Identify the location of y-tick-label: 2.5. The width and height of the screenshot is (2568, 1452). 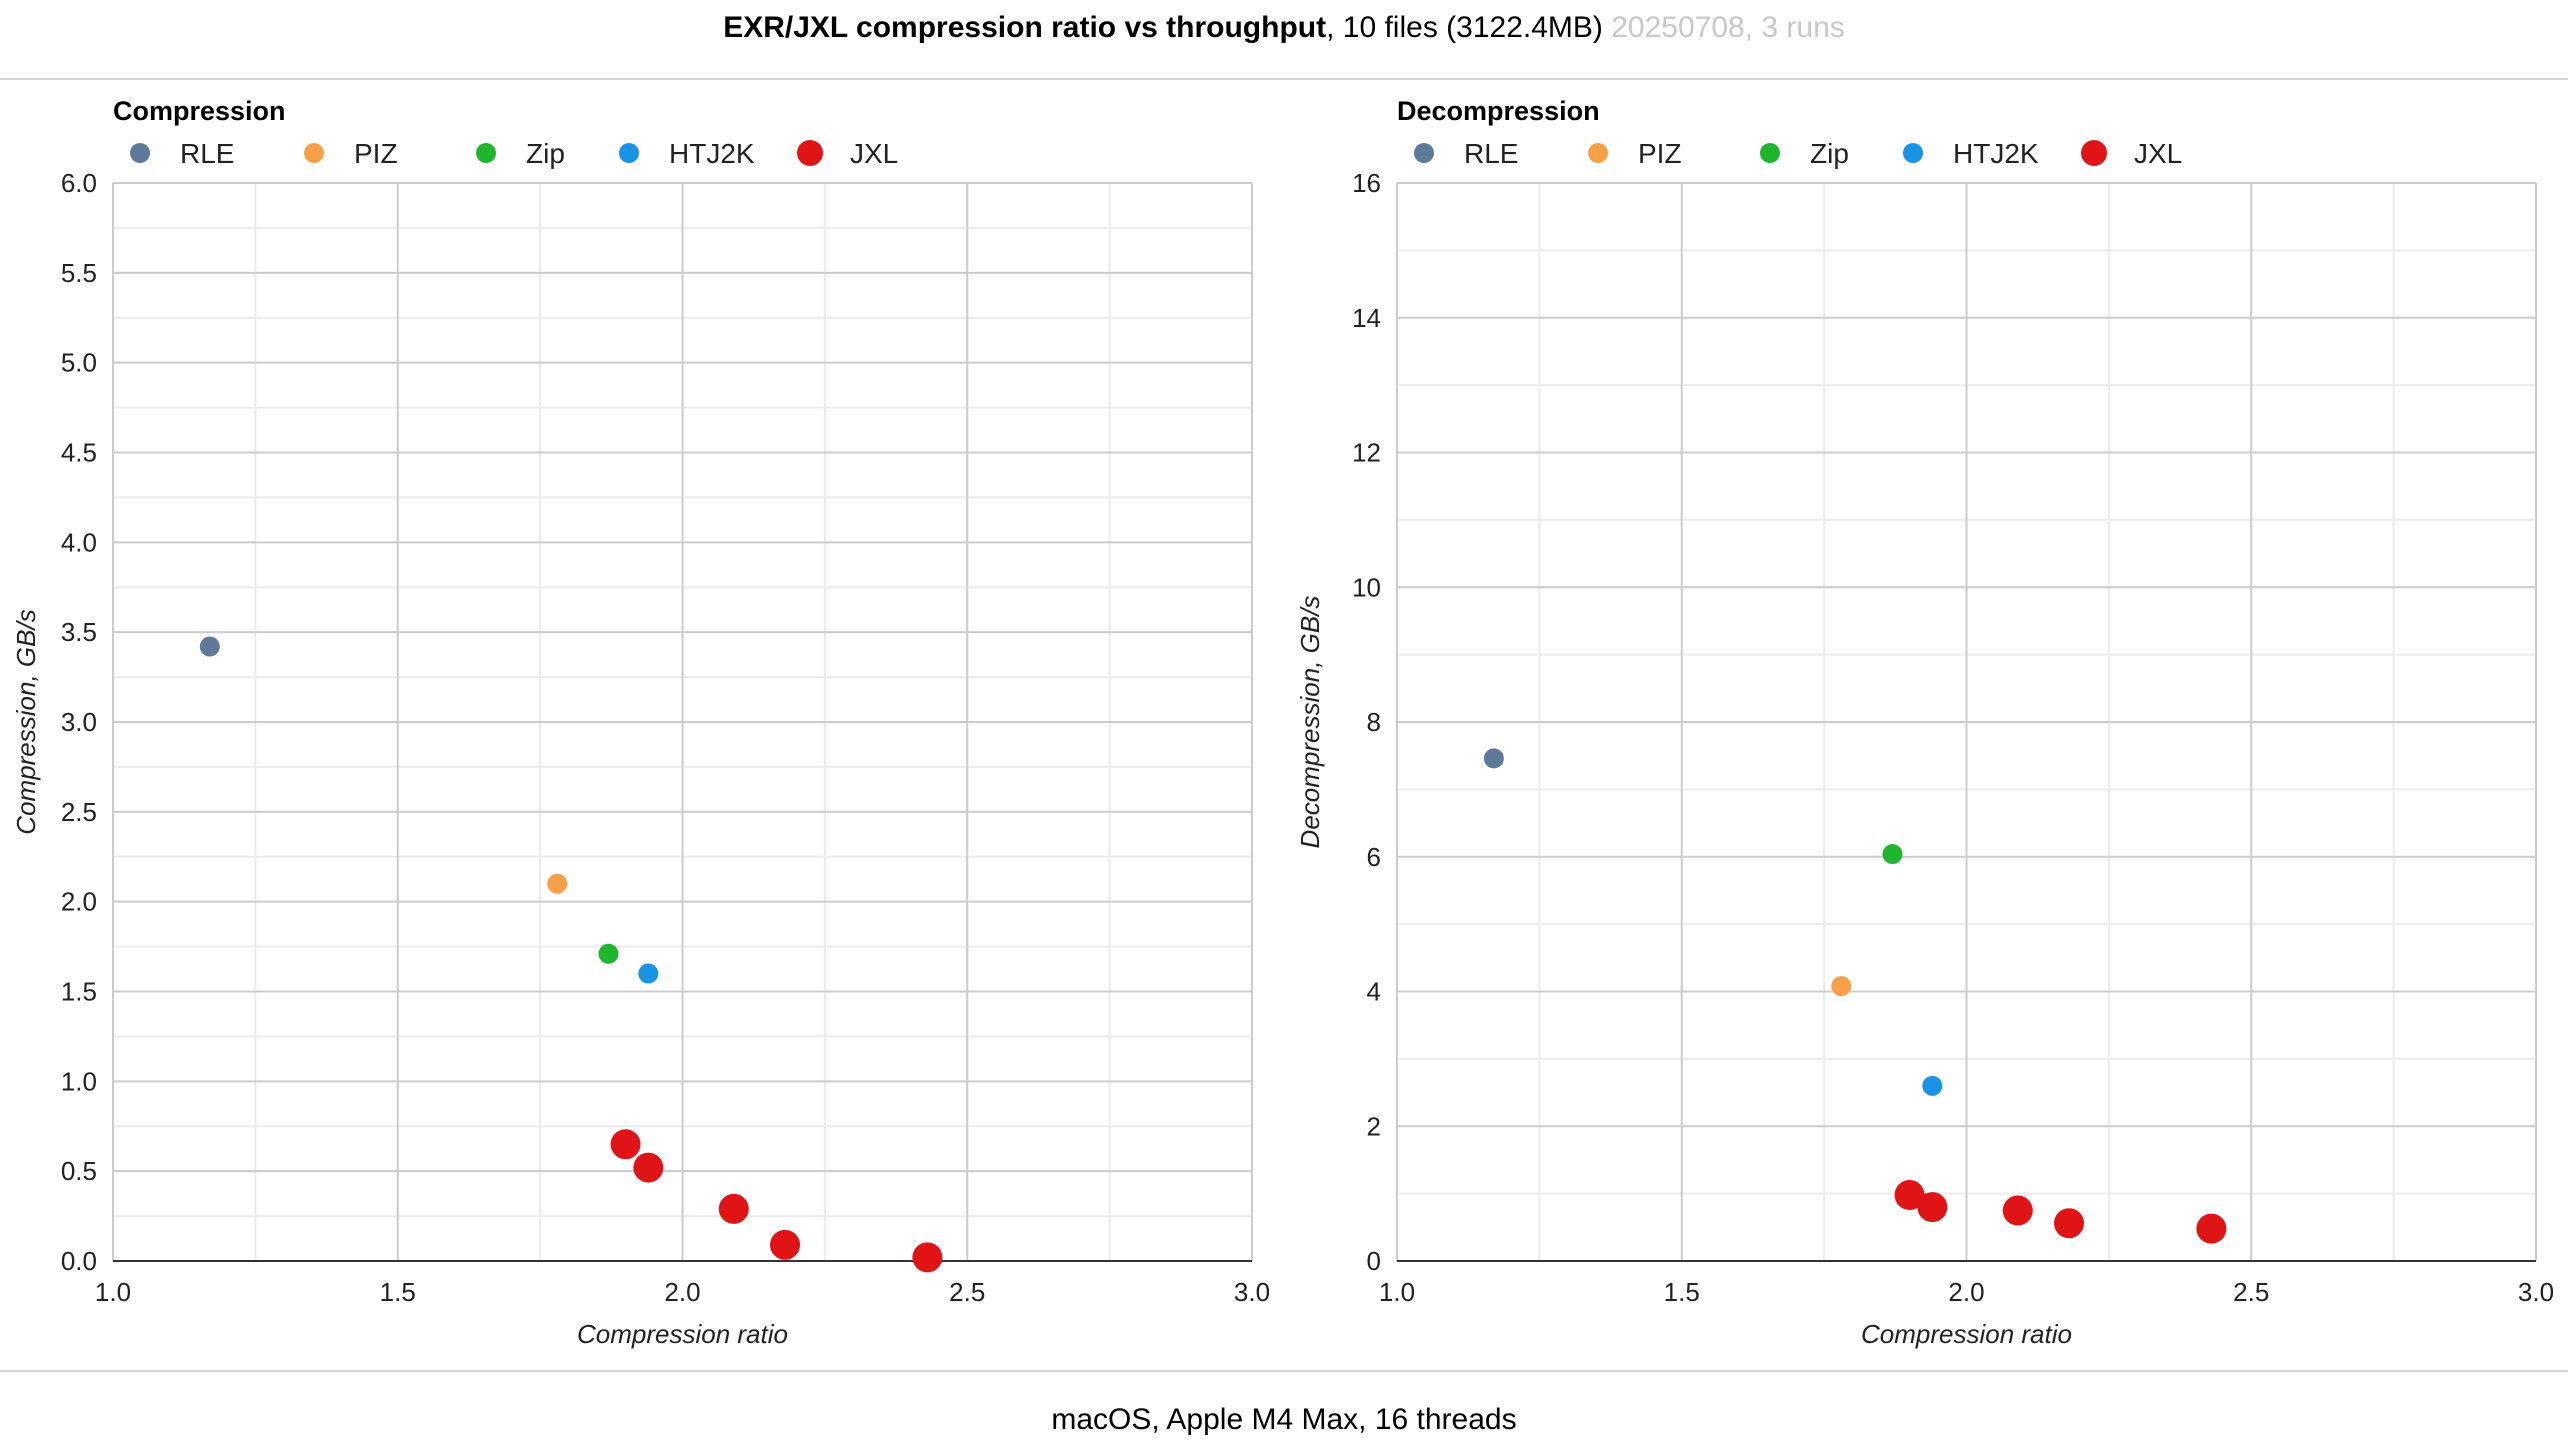
(79, 812).